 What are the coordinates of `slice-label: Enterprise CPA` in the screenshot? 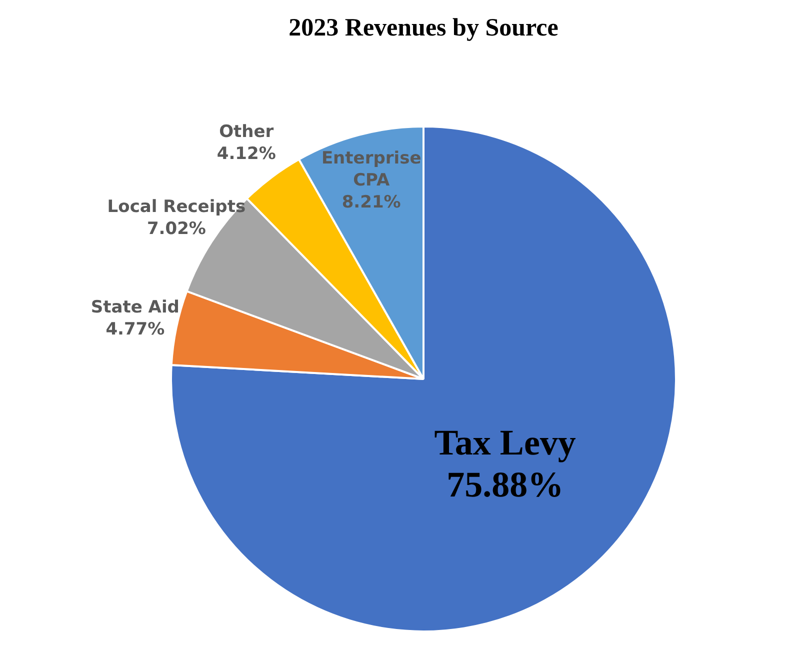 It's located at (371, 169).